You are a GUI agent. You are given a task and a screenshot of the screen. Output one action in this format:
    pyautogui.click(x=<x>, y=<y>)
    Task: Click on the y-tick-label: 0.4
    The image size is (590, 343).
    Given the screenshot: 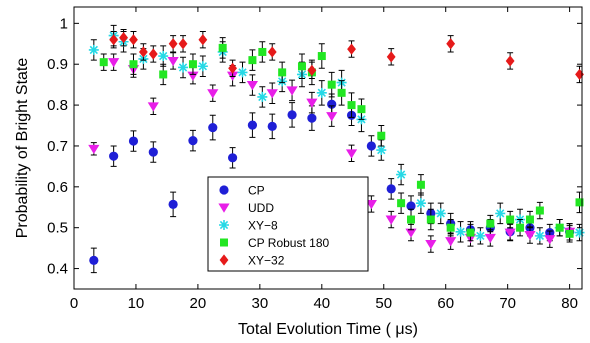 What is the action you would take?
    pyautogui.click(x=57, y=269)
    